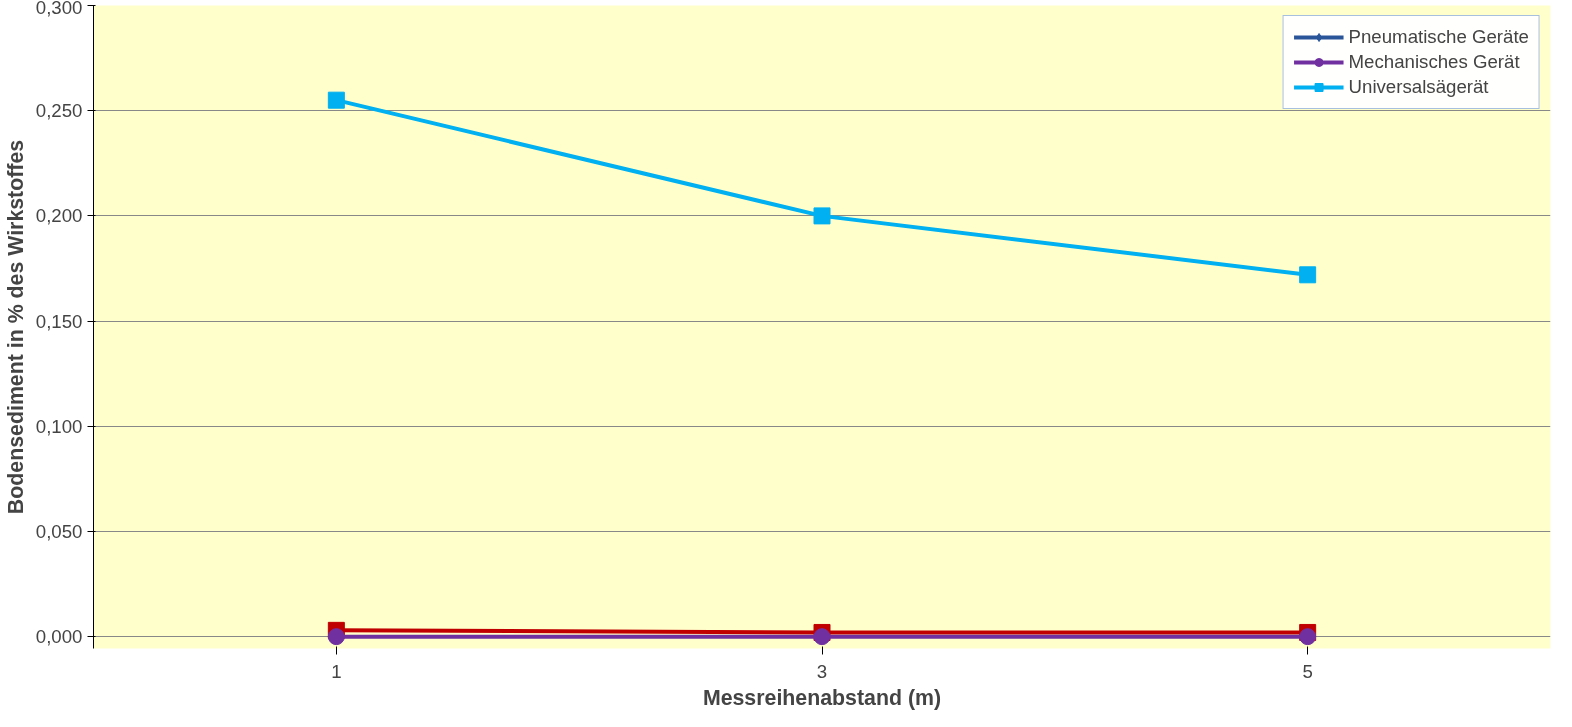 The height and width of the screenshot is (727, 1572). Describe the element at coordinates (1434, 62) in the screenshot. I see `legend-label: Mechanisches Gerät` at that location.